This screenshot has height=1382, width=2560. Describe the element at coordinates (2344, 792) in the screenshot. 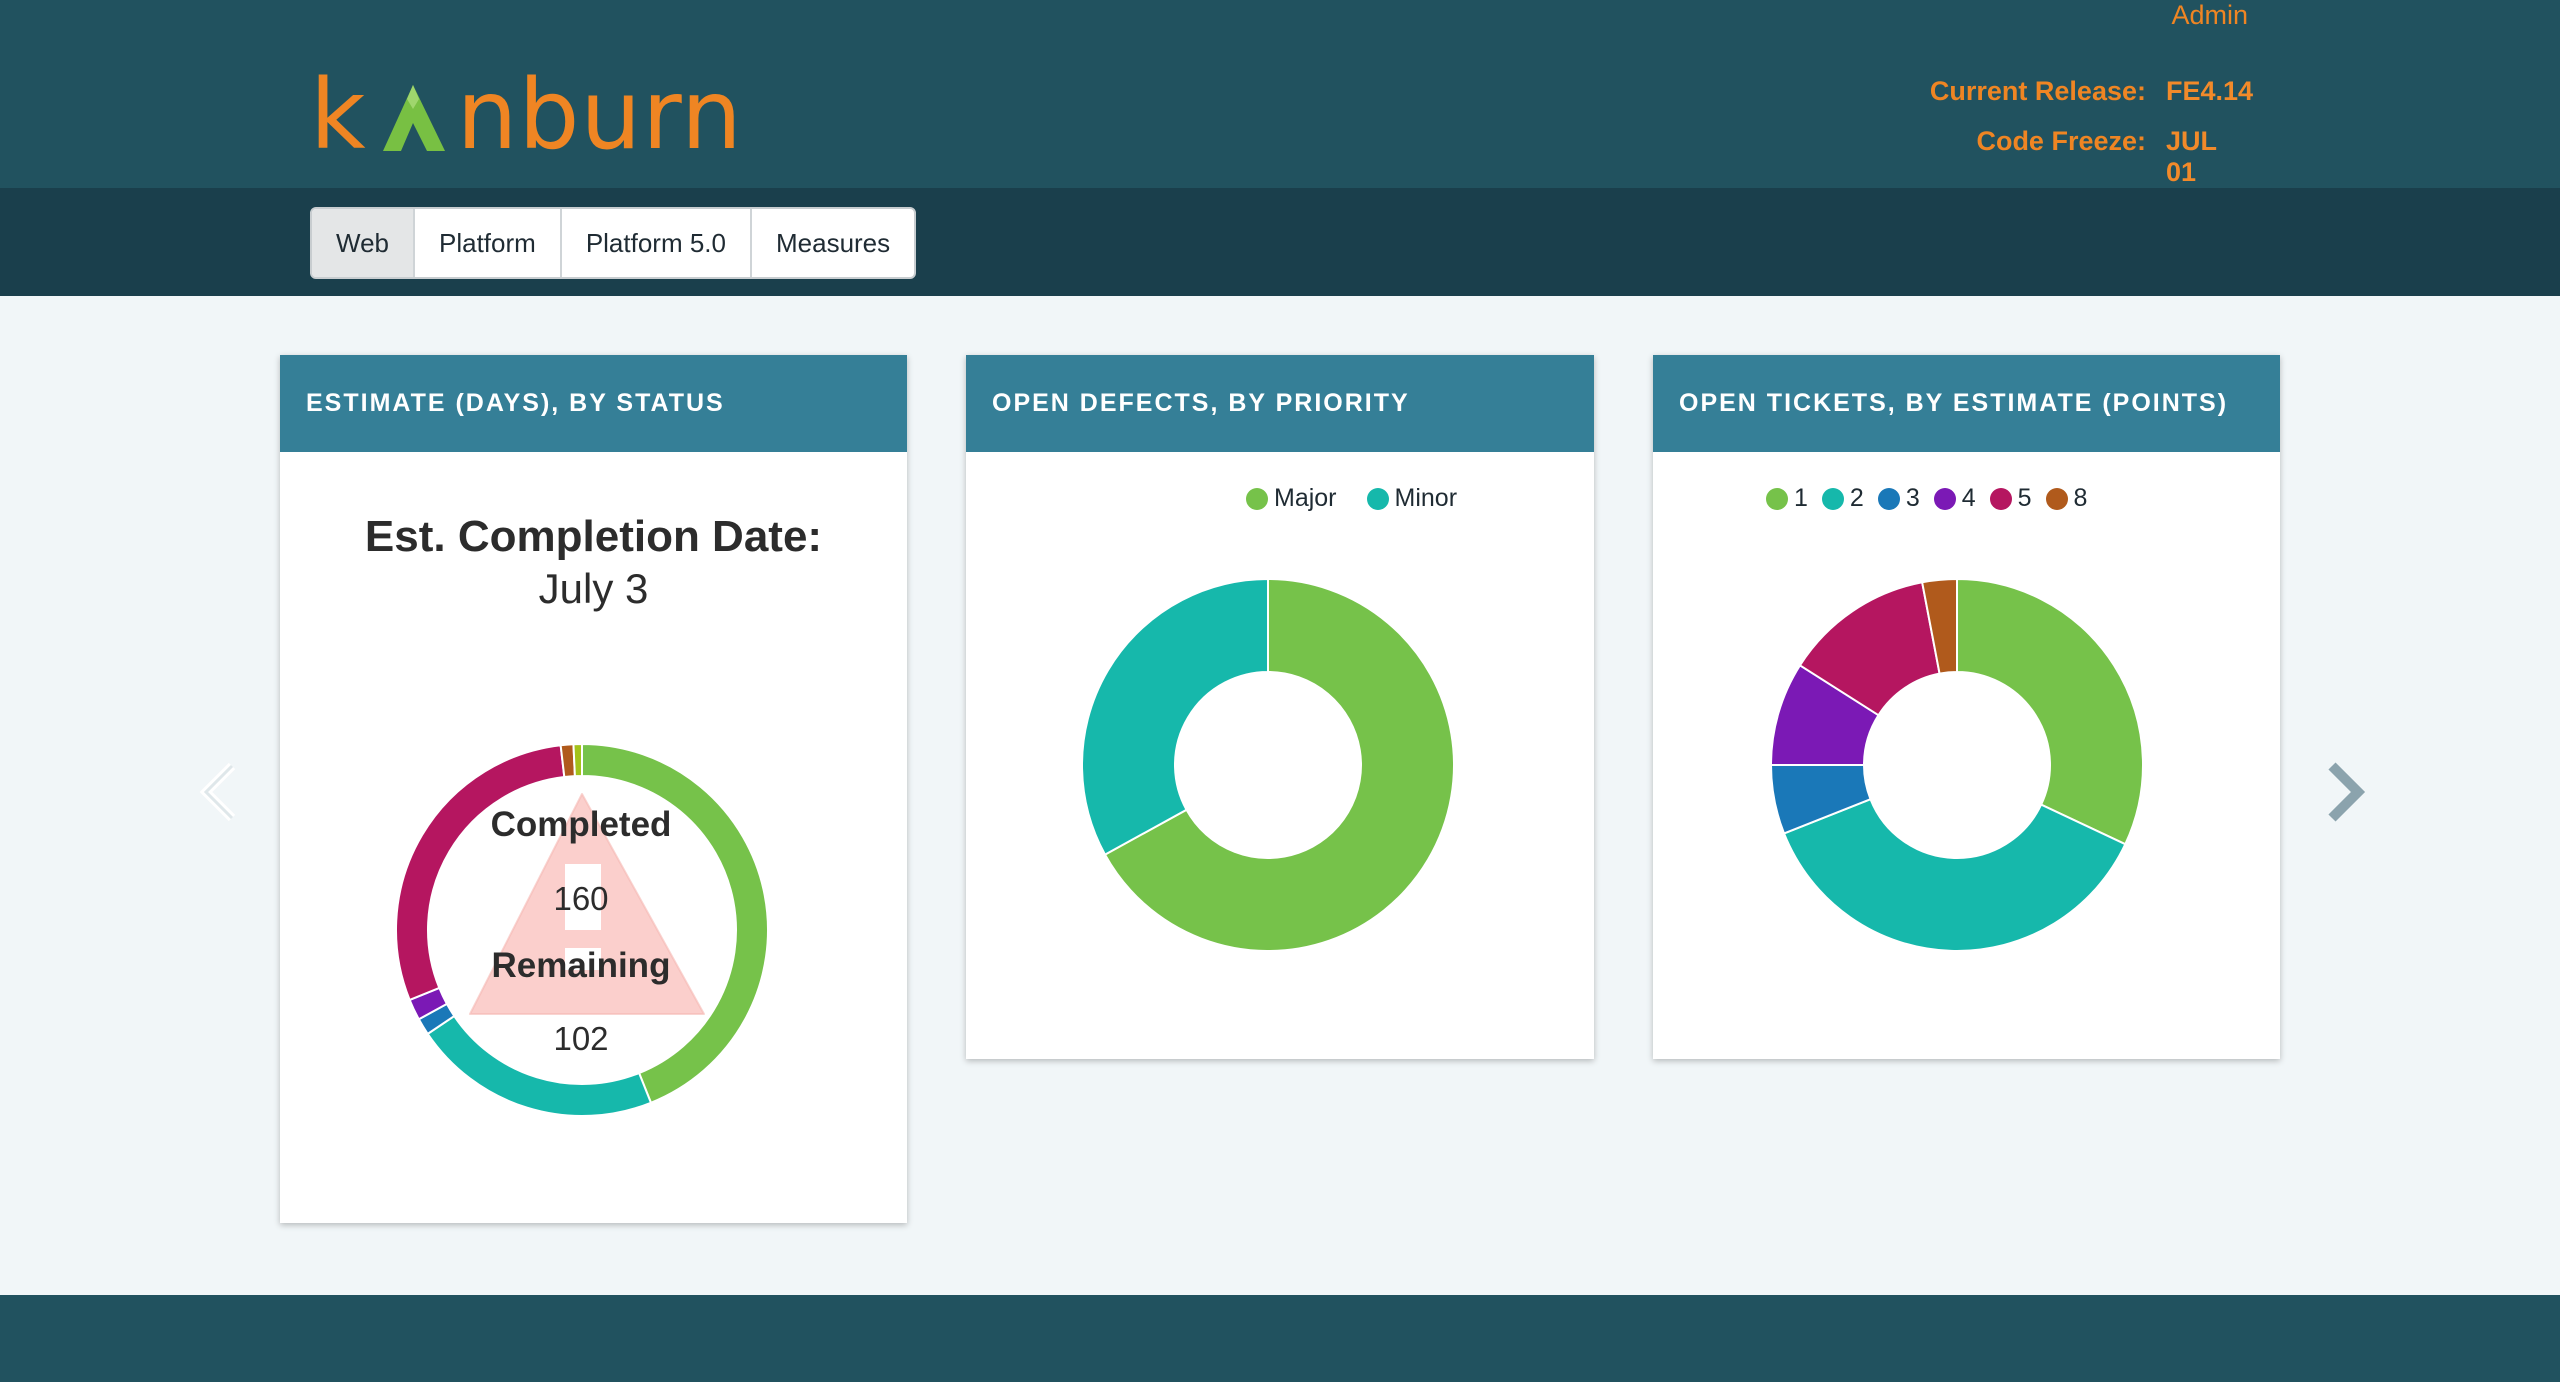

I see `chevron-right-icon` at that location.